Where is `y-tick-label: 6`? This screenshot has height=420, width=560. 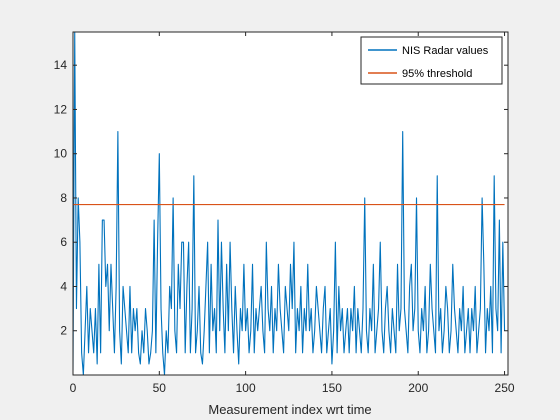
y-tick-label: 6 is located at coordinates (63, 242).